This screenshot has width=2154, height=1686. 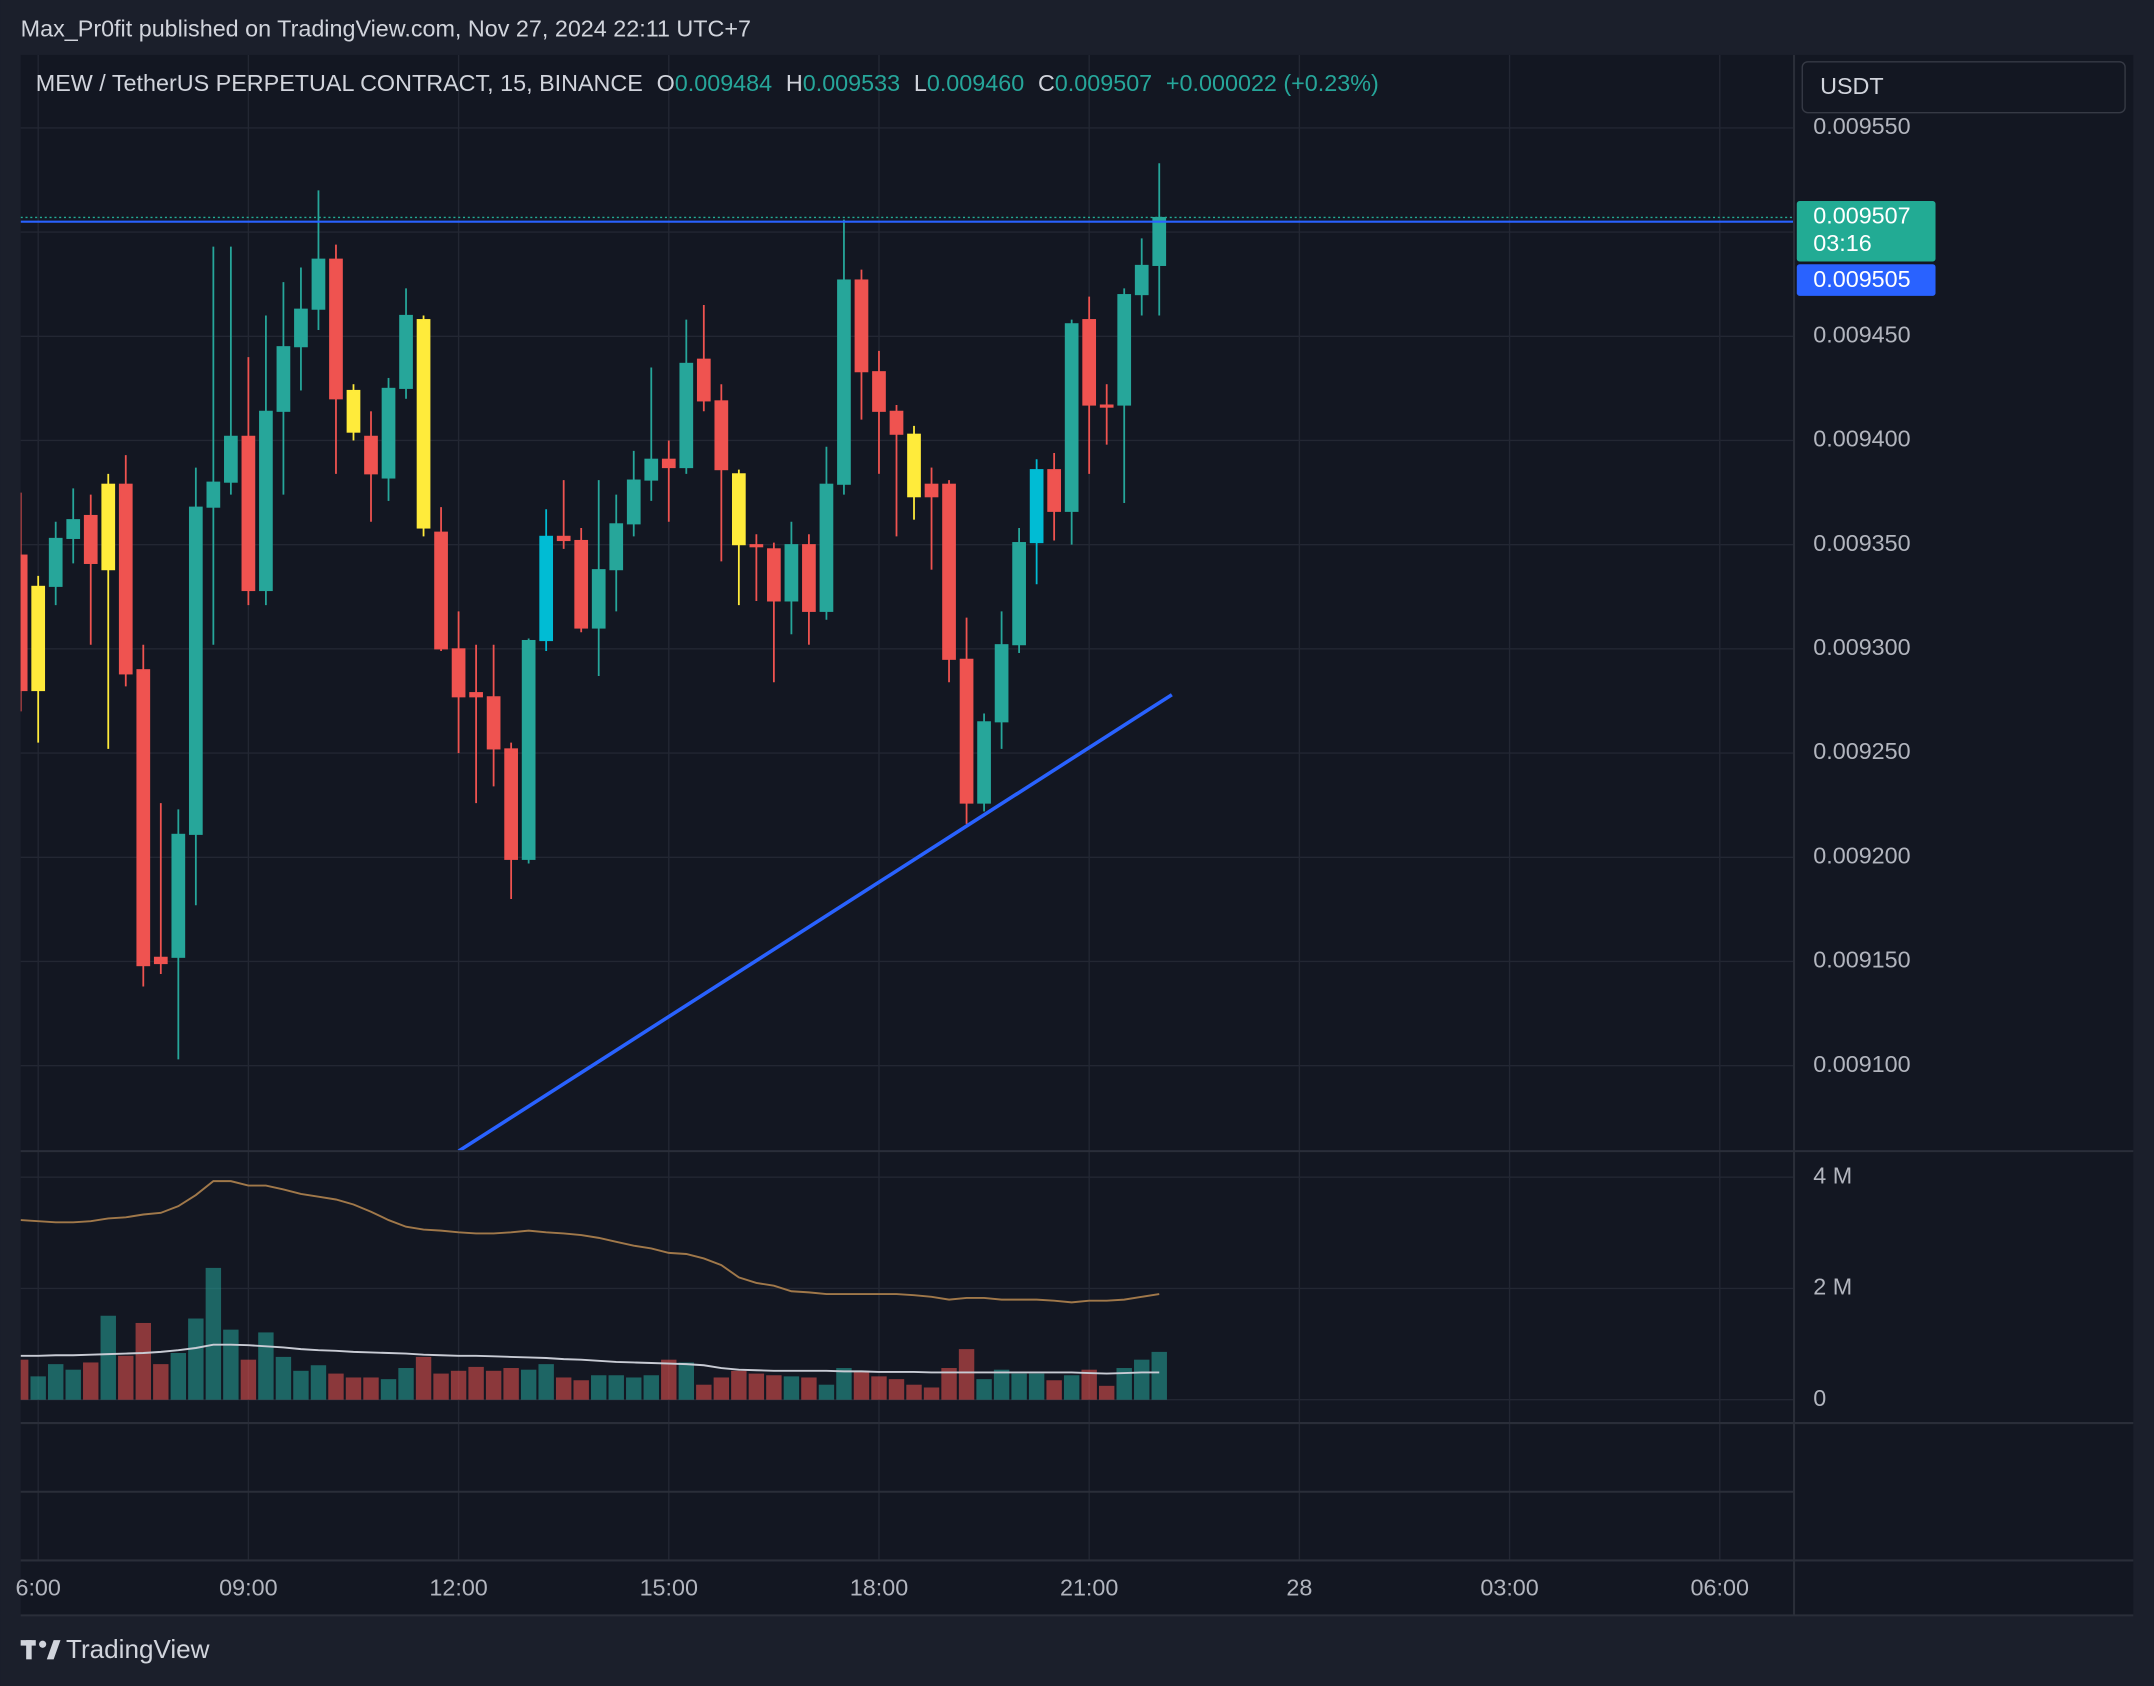 I want to click on last-price-label: 0.009507, so click(x=1861, y=216).